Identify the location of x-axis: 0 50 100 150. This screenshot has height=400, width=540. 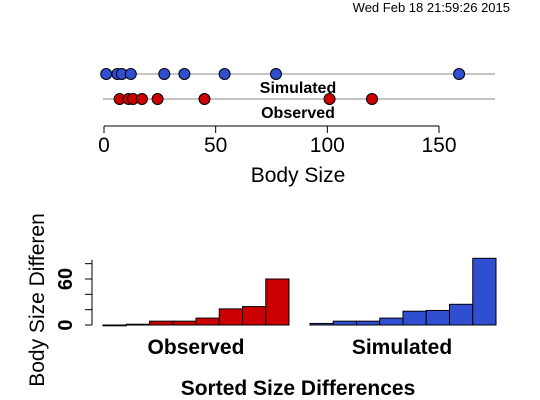
(277, 141).